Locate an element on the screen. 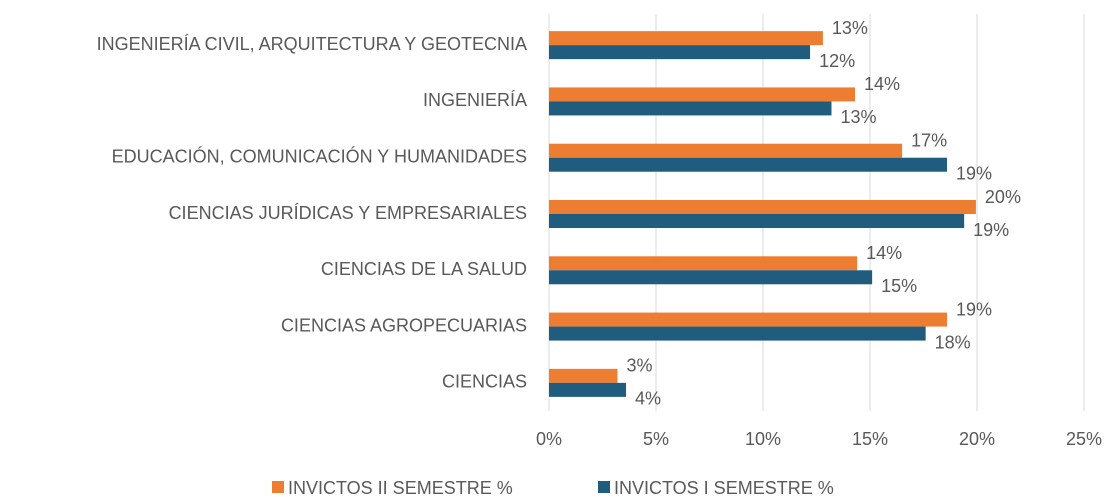  x-tick-label: 25% is located at coordinates (1084, 439).